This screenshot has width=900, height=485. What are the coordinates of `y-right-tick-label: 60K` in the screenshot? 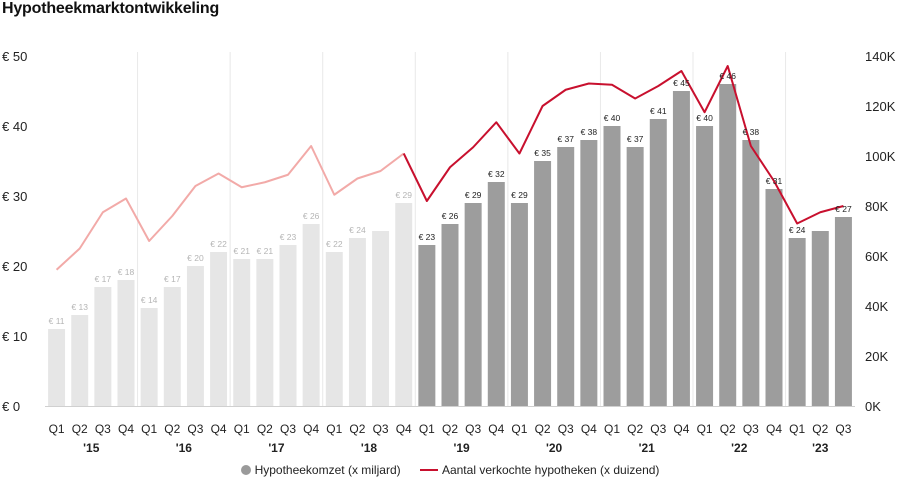 It's located at (876, 256).